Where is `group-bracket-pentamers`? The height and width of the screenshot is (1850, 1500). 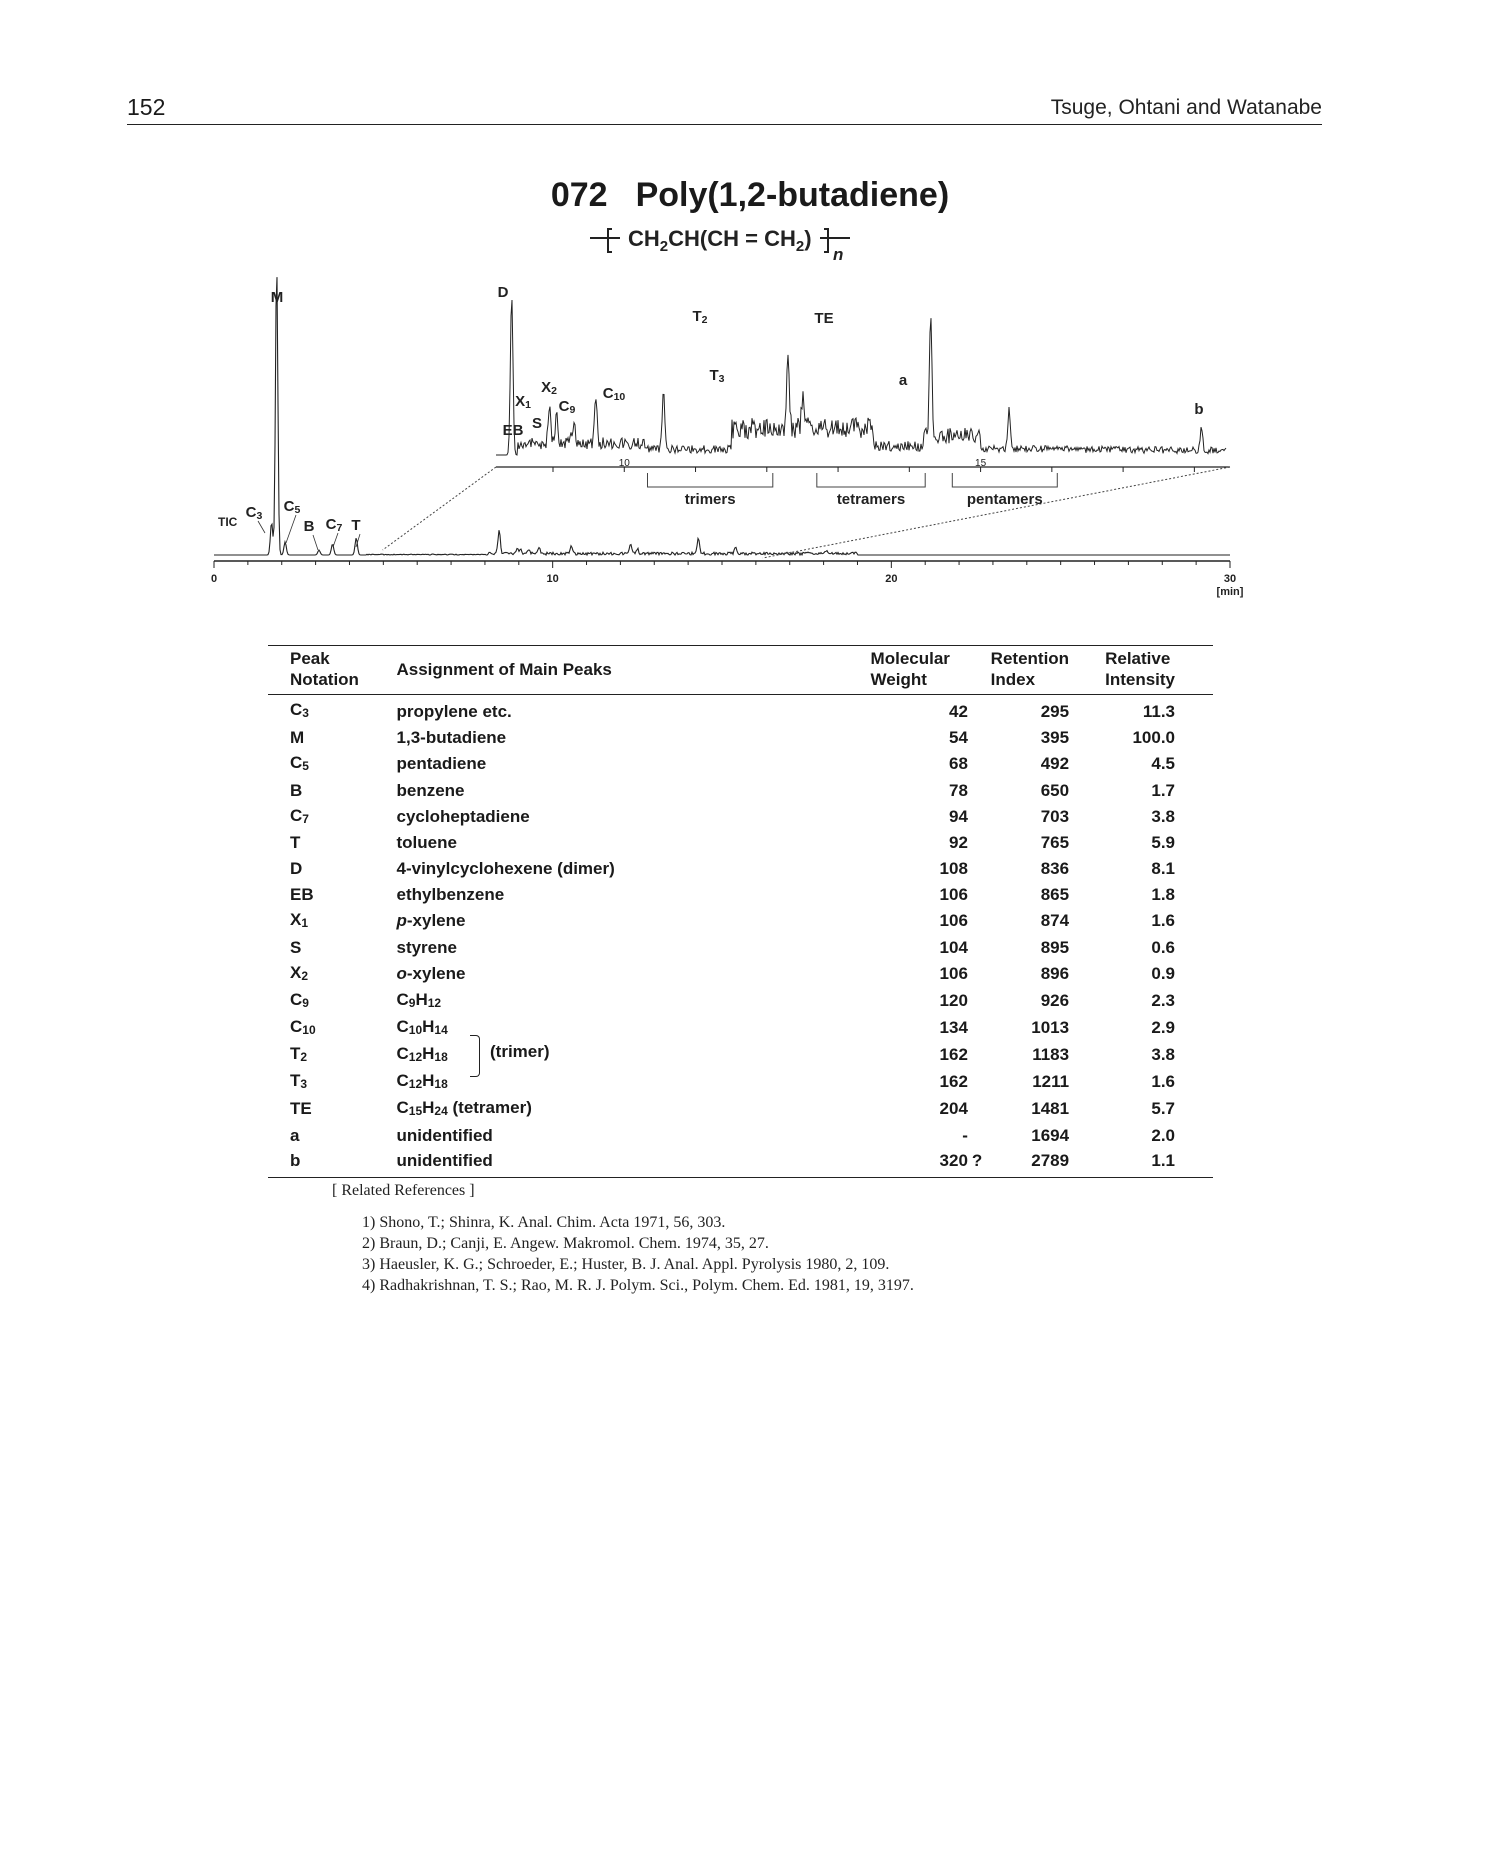
group-bracket-pentamers is located at coordinates (1004, 480).